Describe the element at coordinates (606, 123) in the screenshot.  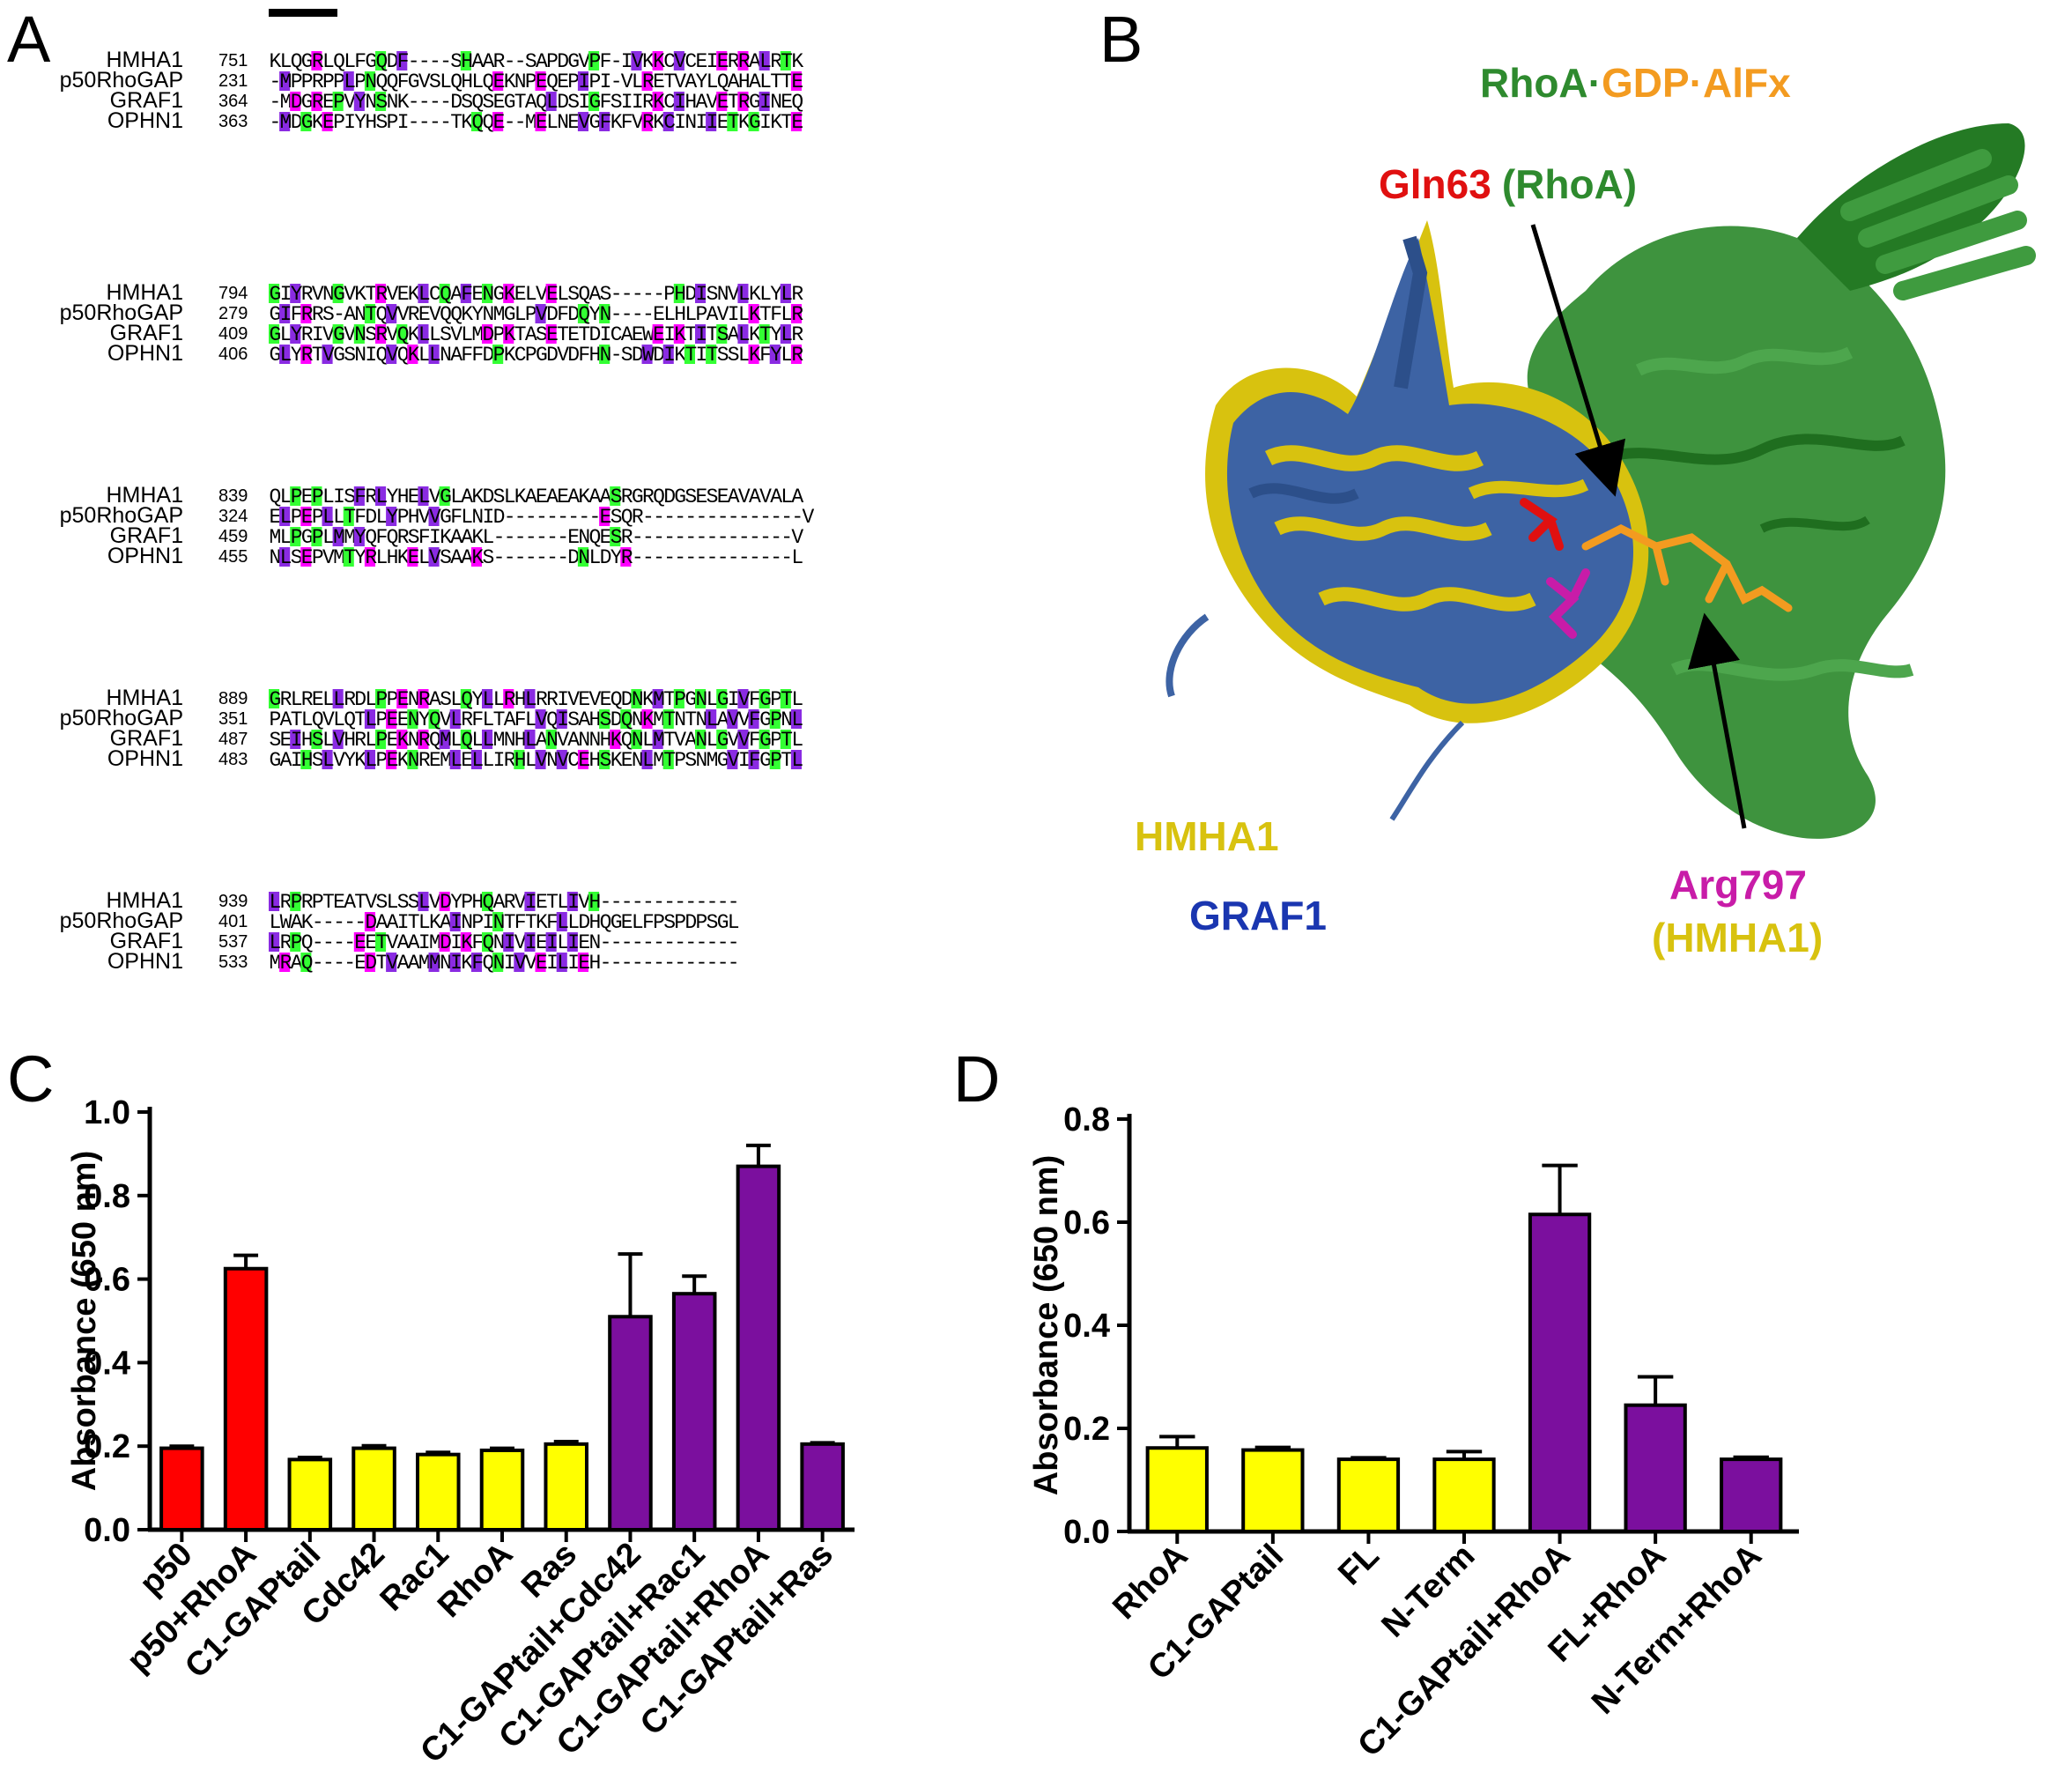
I see `residue: F` at that location.